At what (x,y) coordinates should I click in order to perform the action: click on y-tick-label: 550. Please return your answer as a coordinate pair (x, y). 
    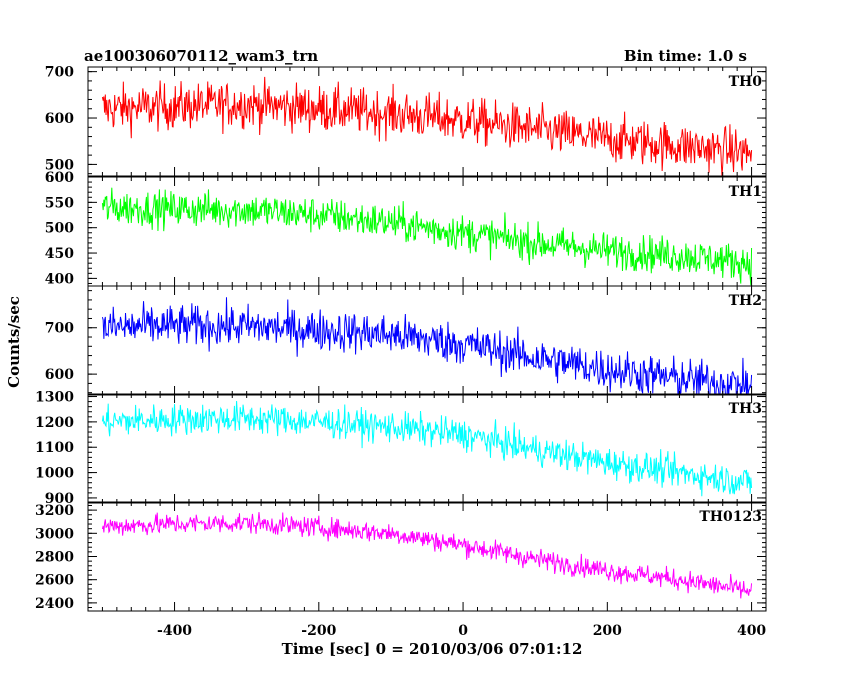
    Looking at the image, I should click on (59, 203).